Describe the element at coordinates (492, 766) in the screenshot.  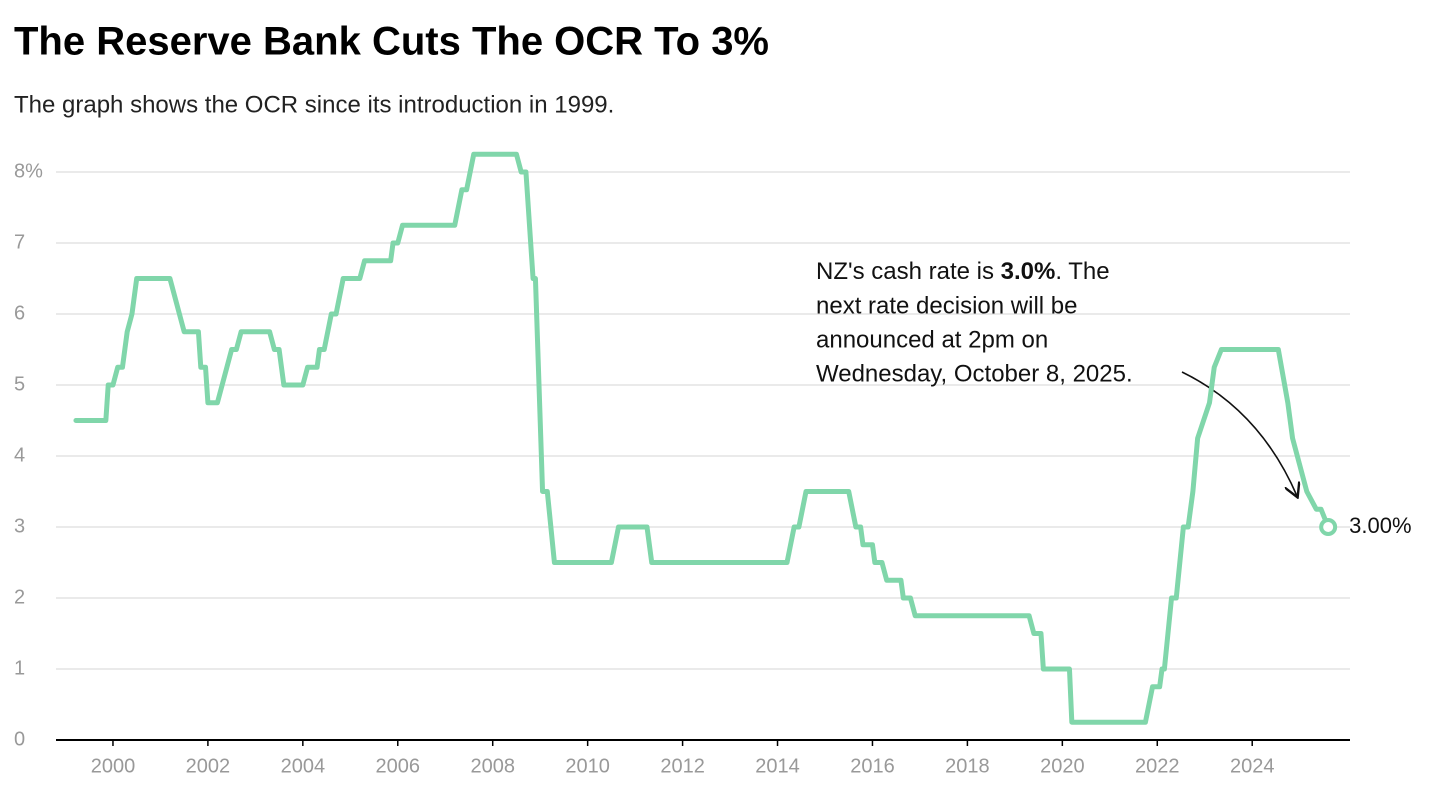
I see `x-tick-label: 2008` at that location.